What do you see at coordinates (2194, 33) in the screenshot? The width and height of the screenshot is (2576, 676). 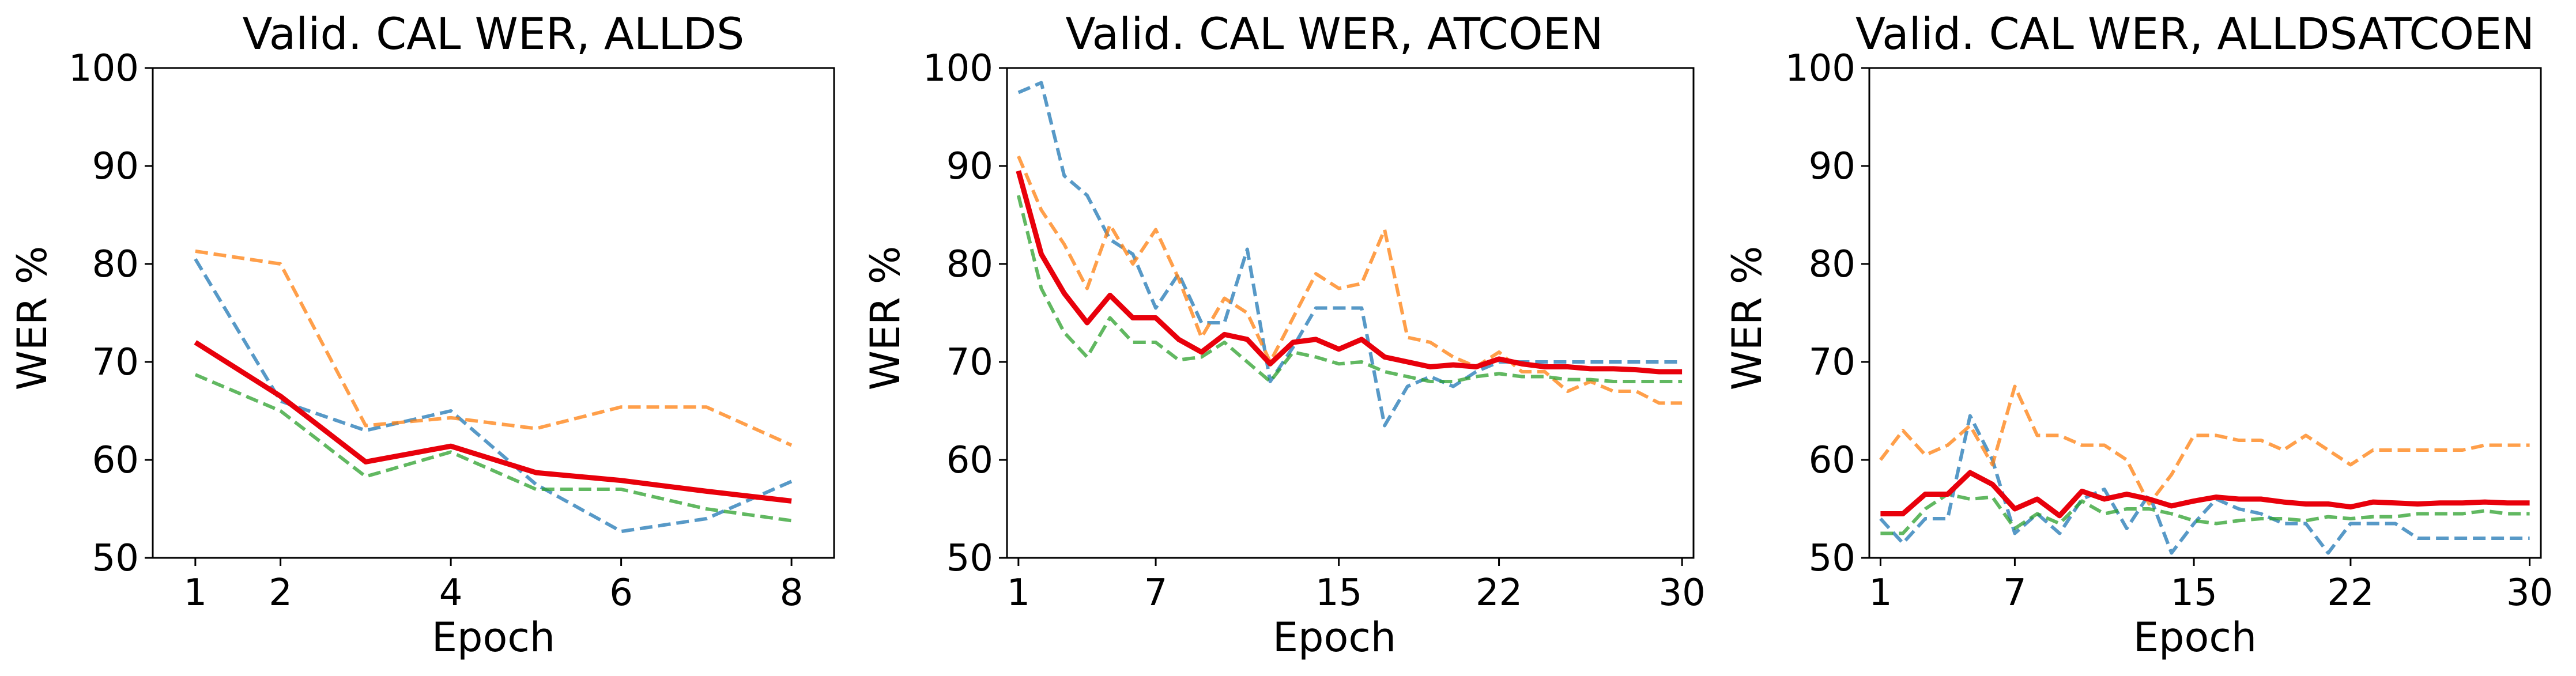 I see `chart-title: Valid. CAL WER, ALLDSATCOEN` at bounding box center [2194, 33].